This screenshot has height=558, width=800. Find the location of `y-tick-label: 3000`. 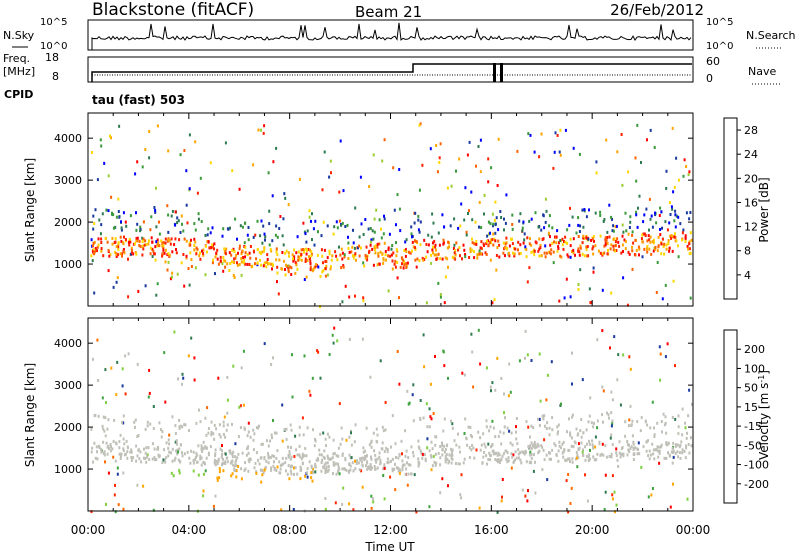

y-tick-label: 3000 is located at coordinates (68, 180).